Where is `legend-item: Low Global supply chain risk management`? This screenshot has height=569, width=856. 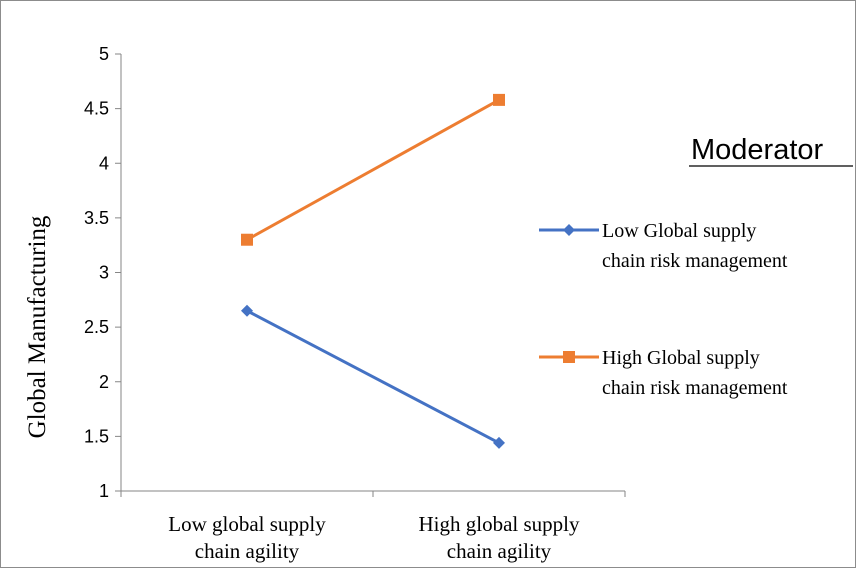 legend-item: Low Global supply chain risk management is located at coordinates (663, 246).